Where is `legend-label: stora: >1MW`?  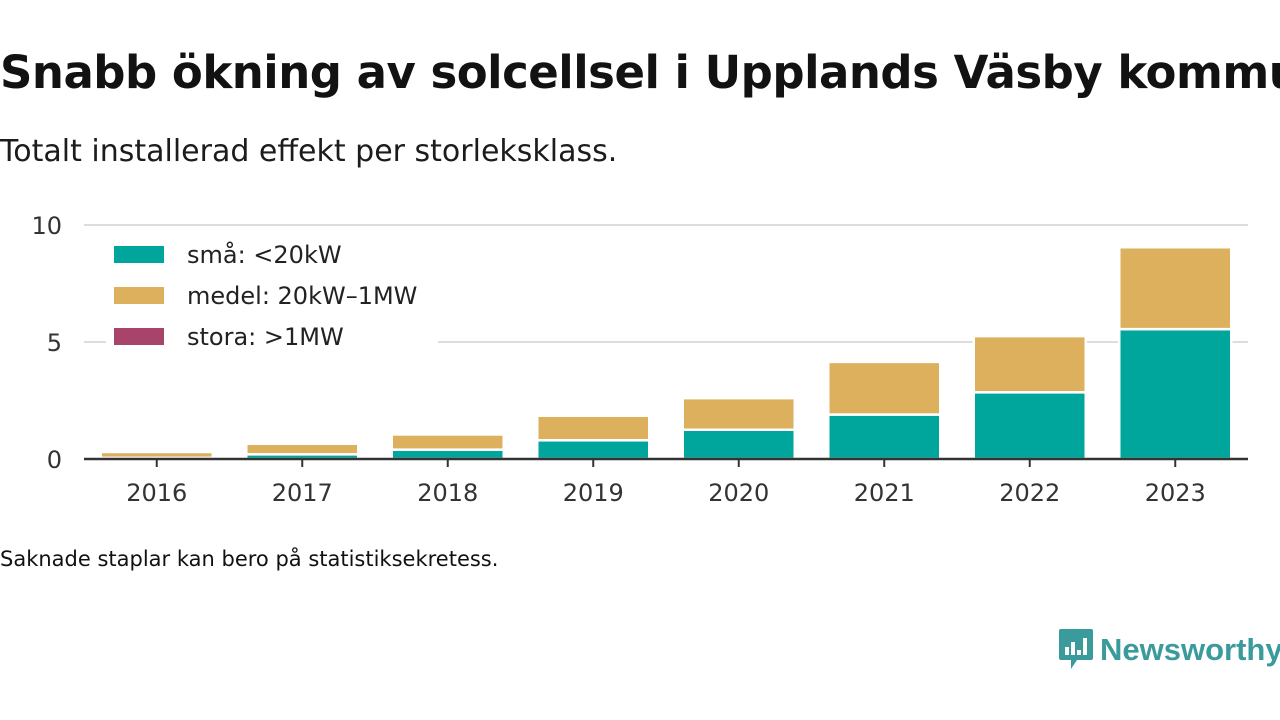
legend-label: stora: >1MW is located at coordinates (265, 337).